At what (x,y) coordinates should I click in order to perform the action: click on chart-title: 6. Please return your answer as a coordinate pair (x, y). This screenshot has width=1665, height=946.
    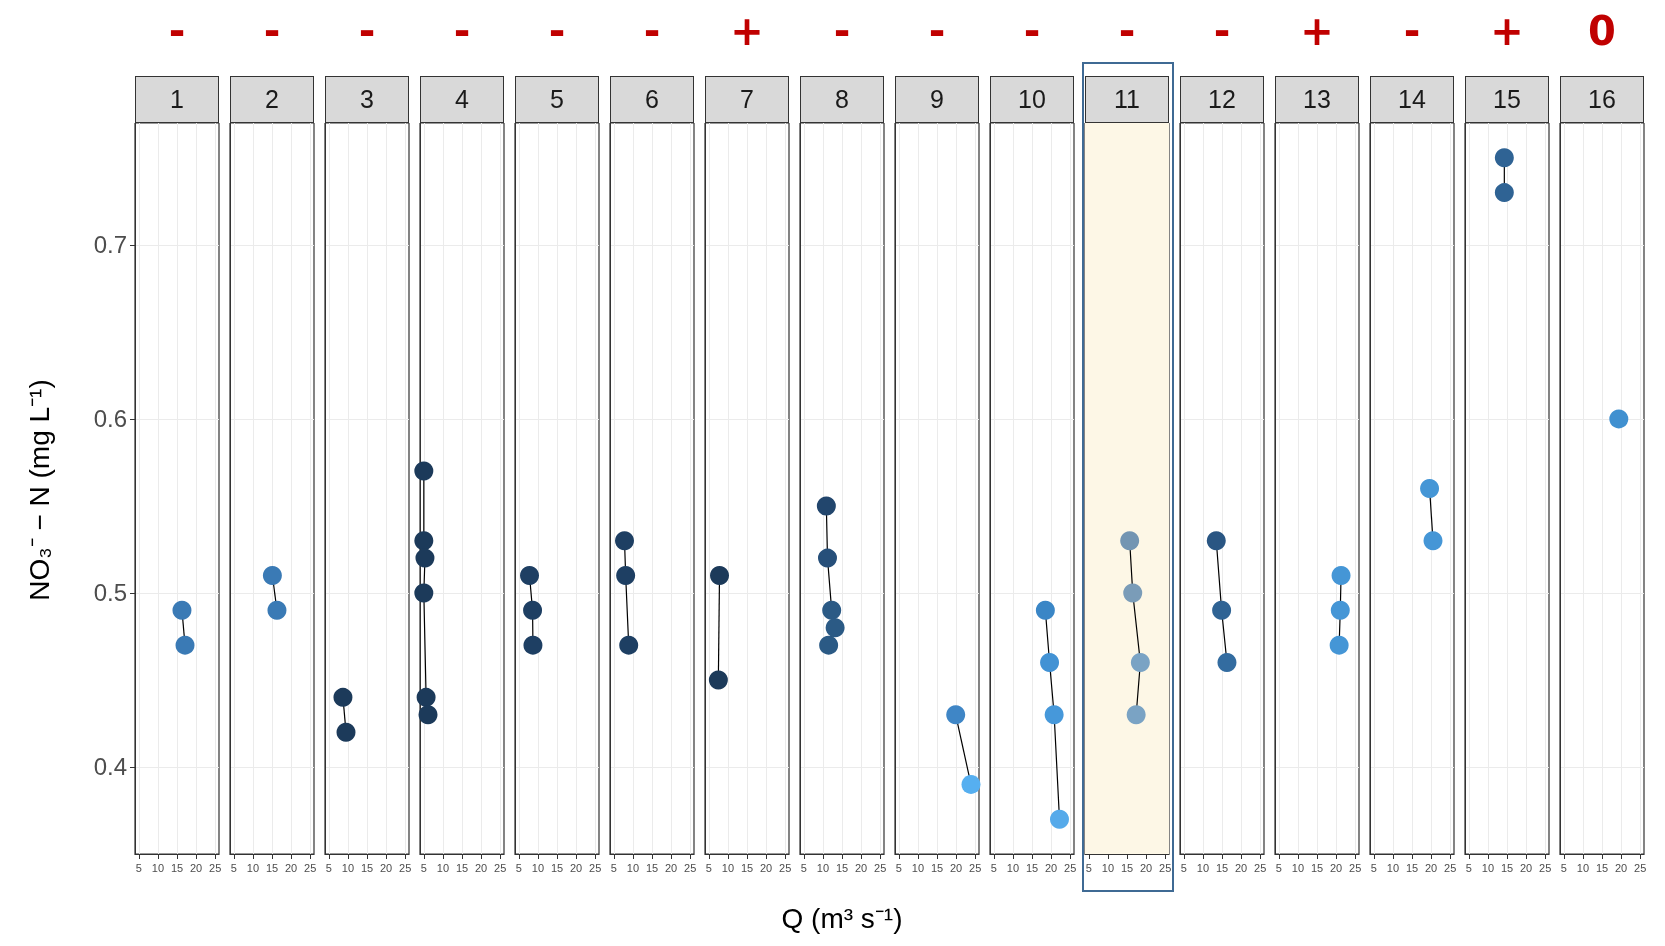
    Looking at the image, I should click on (652, 99).